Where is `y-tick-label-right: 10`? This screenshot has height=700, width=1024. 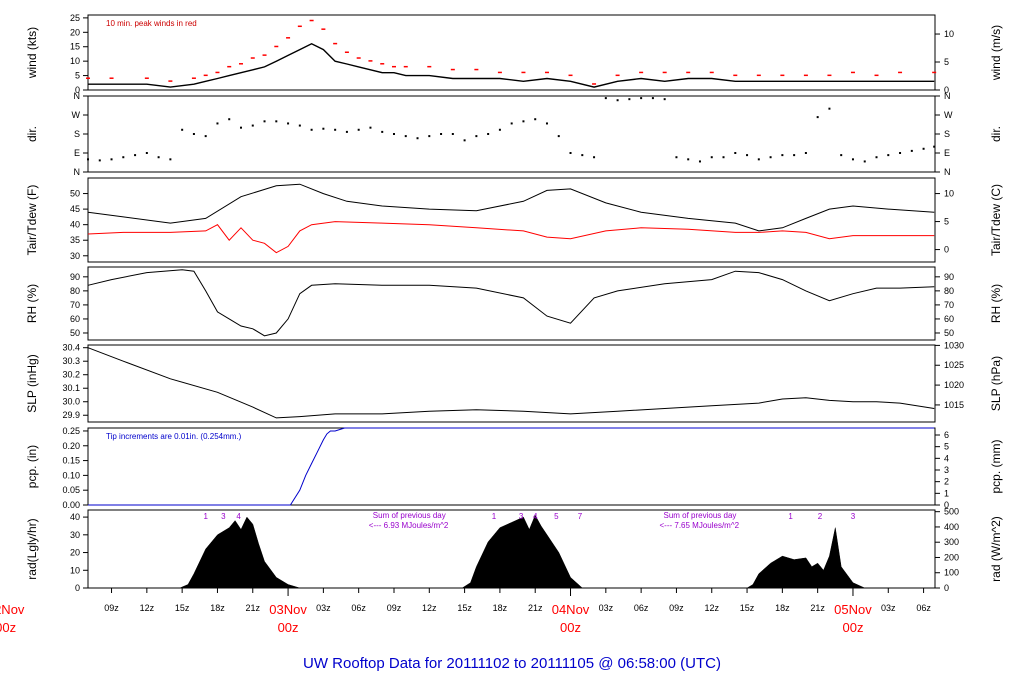
y-tick-label-right: 10 is located at coordinates (949, 194).